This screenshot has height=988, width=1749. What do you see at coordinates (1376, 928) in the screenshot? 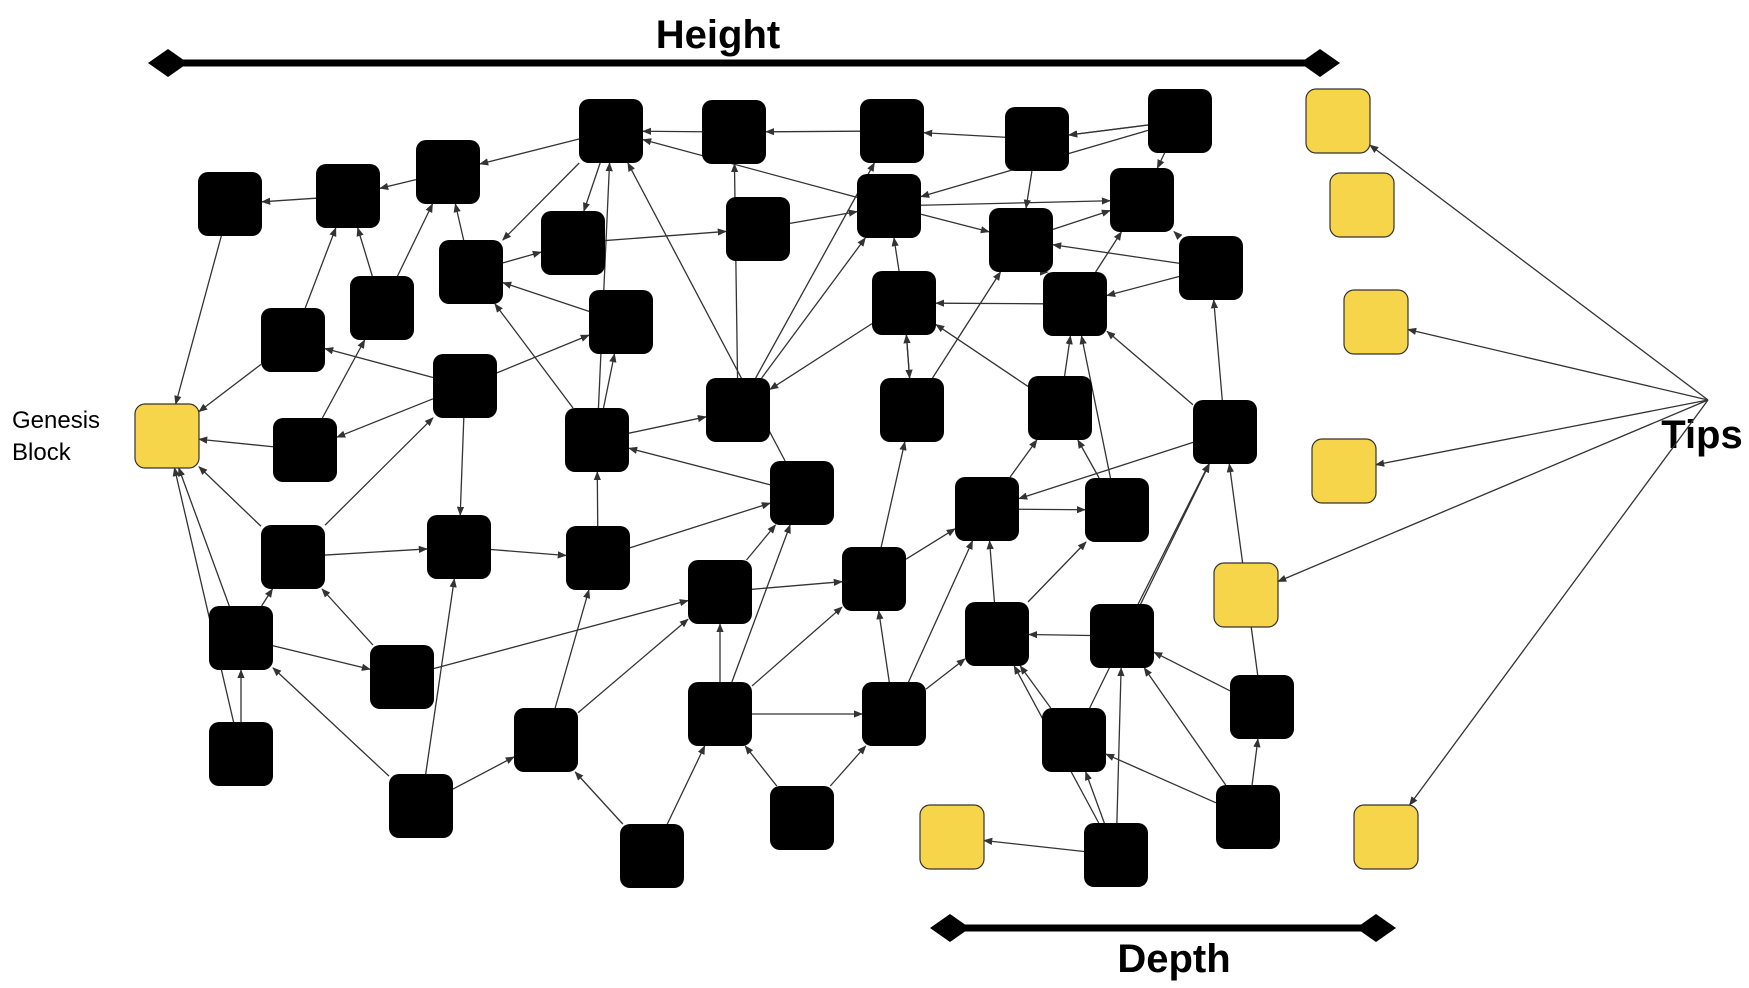
I see `depth-right-diamond` at bounding box center [1376, 928].